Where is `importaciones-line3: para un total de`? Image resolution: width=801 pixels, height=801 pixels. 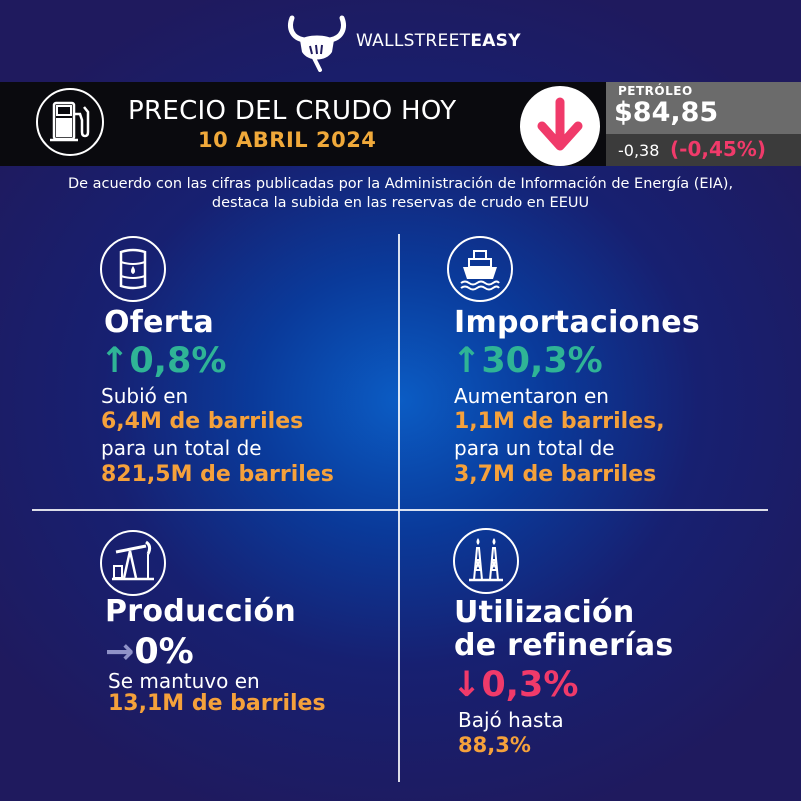
importaciones-line3: para un total de is located at coordinates (534, 448).